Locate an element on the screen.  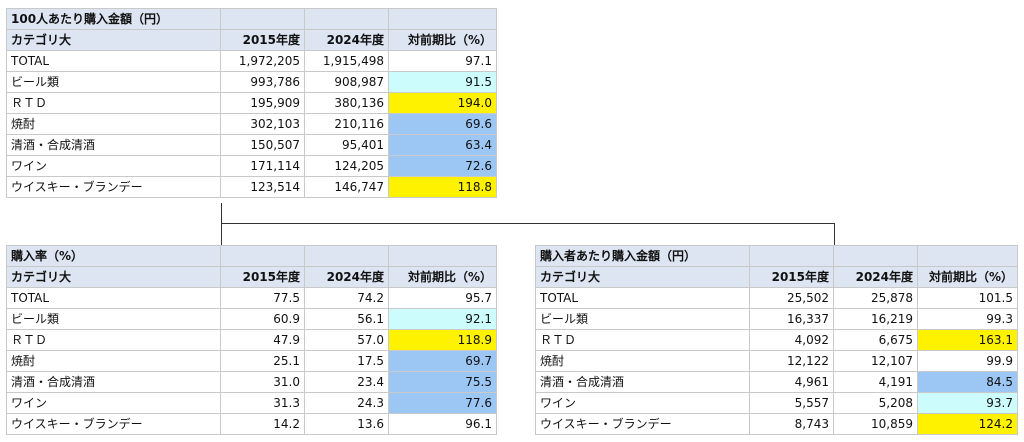
value-ratio: 124.2 is located at coordinates (967, 424).